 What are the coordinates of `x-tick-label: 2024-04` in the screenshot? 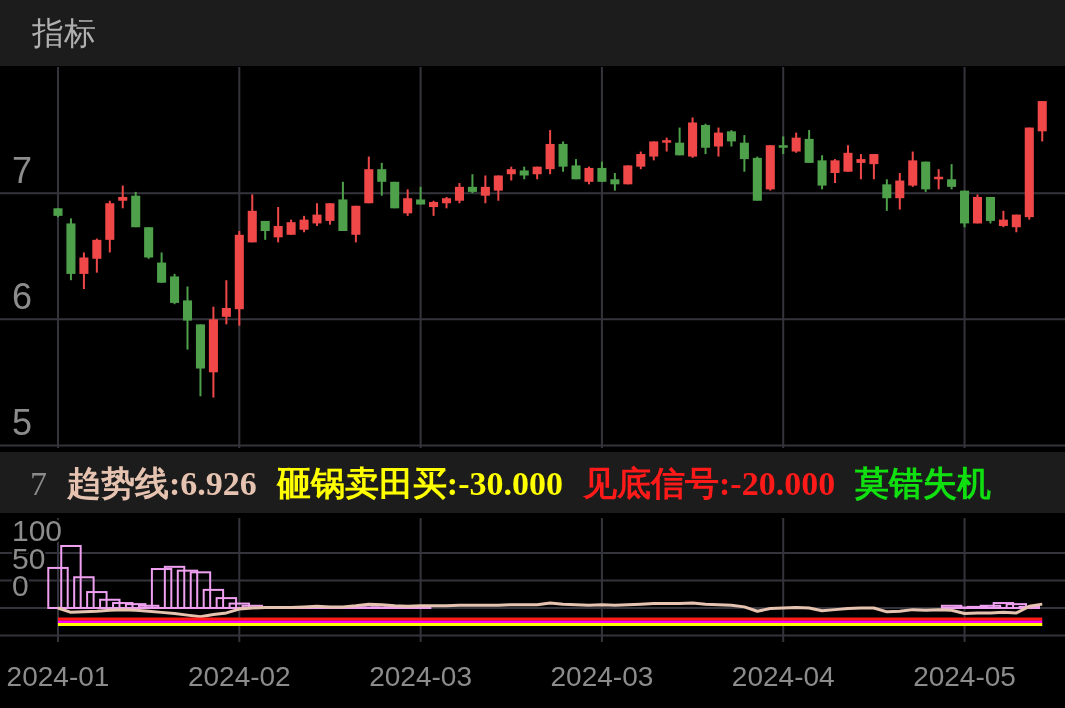 It's located at (783, 676).